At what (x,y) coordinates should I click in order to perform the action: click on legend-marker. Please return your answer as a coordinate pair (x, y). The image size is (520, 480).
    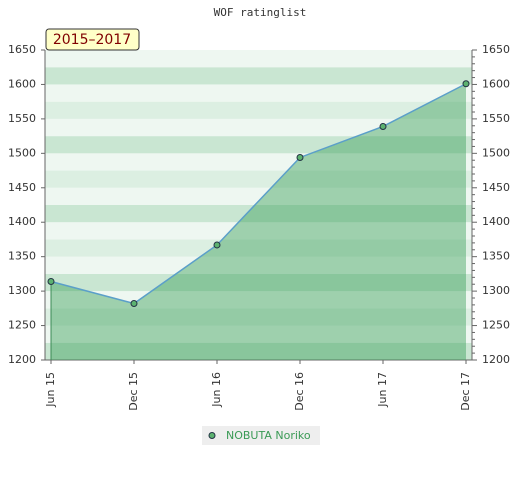
    Looking at the image, I should click on (212, 435).